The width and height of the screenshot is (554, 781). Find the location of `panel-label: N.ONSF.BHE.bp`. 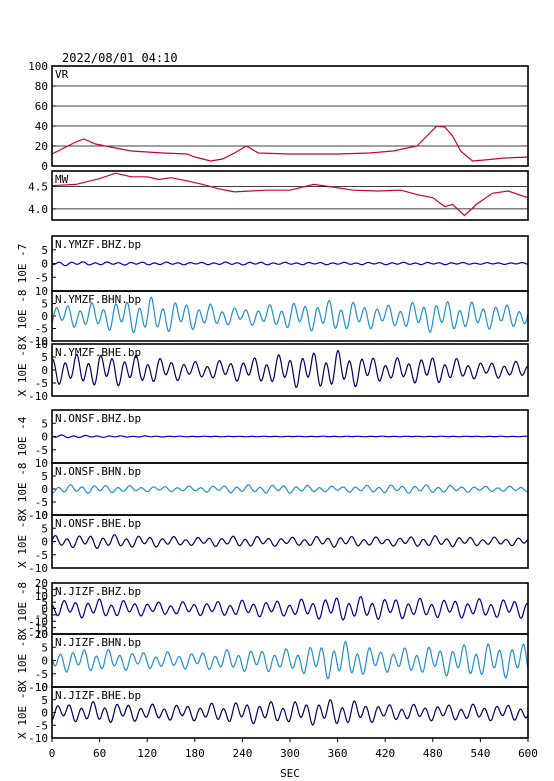

panel-label: N.ONSF.BHE.bp is located at coordinates (98, 523).